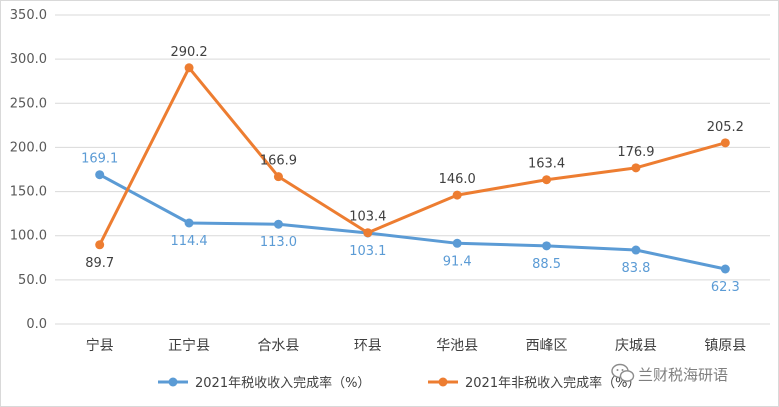 The image size is (779, 407). Describe the element at coordinates (99, 159) in the screenshot. I see `data-label: 169.1` at that location.